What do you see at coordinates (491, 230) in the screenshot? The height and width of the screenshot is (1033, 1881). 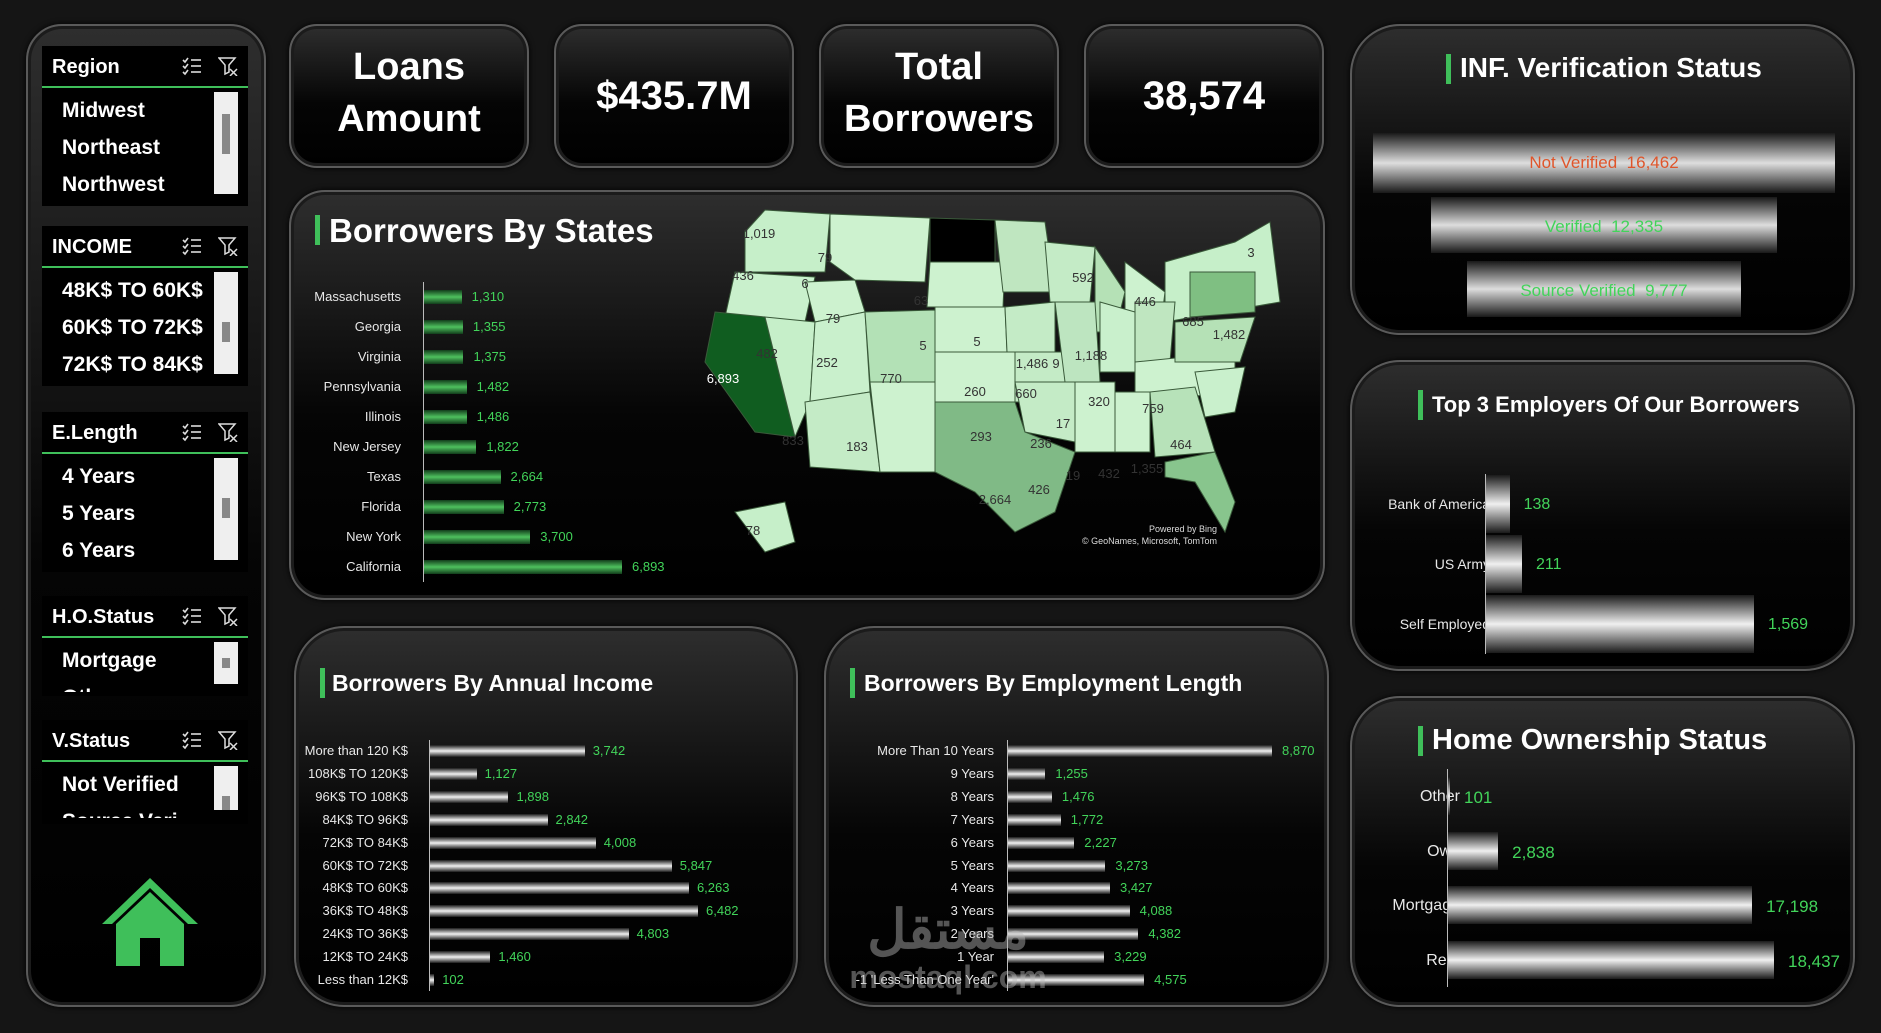 I see `panel-title: Borrowers By States` at bounding box center [491, 230].